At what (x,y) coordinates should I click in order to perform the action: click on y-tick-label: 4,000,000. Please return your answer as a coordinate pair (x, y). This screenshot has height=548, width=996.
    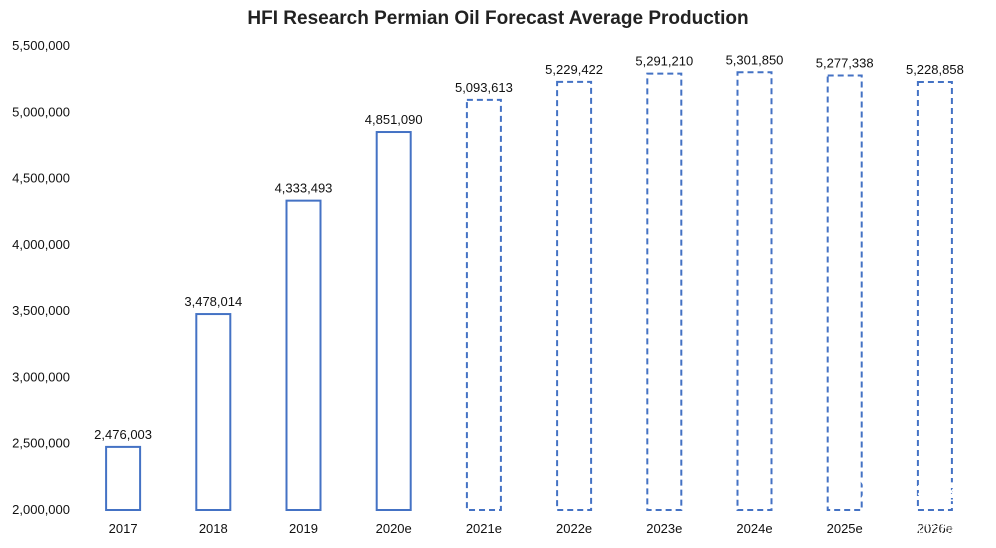
    Looking at the image, I should click on (41, 244).